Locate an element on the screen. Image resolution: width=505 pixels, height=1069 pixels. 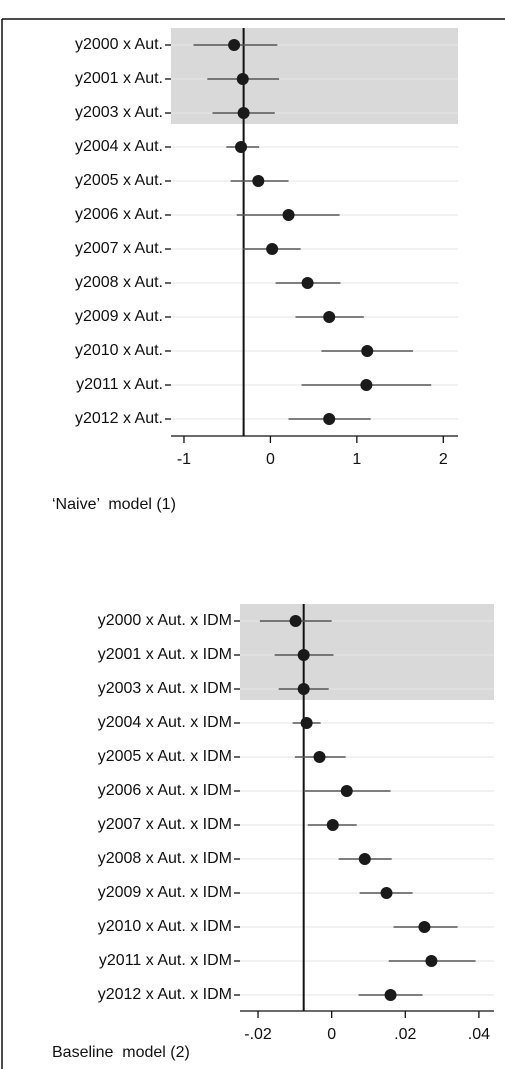
y-tick-label: y2001 x Aut. x IDM is located at coordinates (165, 654).